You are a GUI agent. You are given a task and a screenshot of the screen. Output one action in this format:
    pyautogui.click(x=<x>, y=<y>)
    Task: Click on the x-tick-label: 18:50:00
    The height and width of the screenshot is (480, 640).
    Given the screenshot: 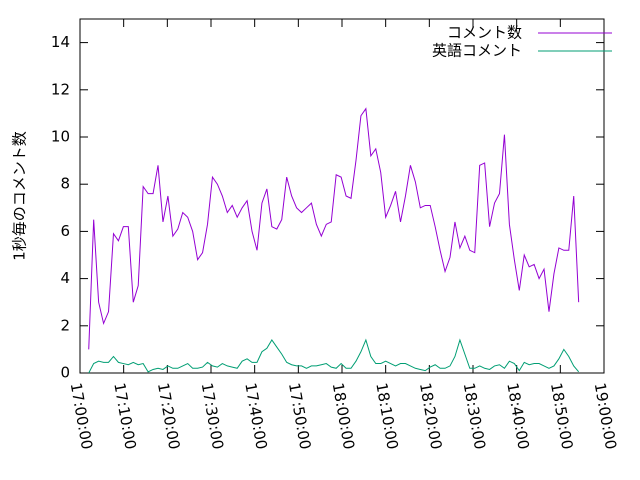 What is the action you would take?
    pyautogui.click(x=561, y=415)
    